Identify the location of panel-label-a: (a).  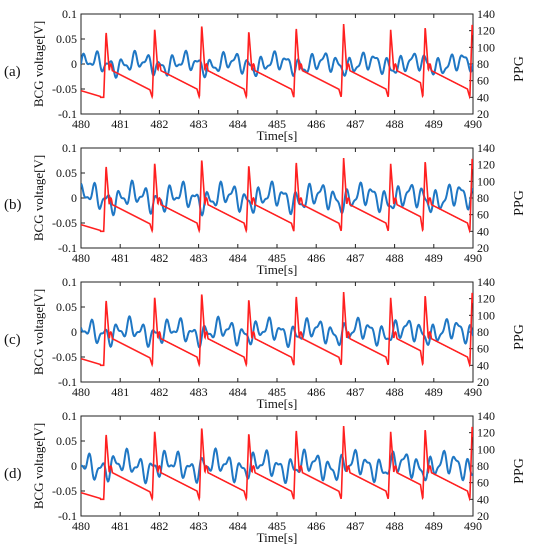
(12, 72).